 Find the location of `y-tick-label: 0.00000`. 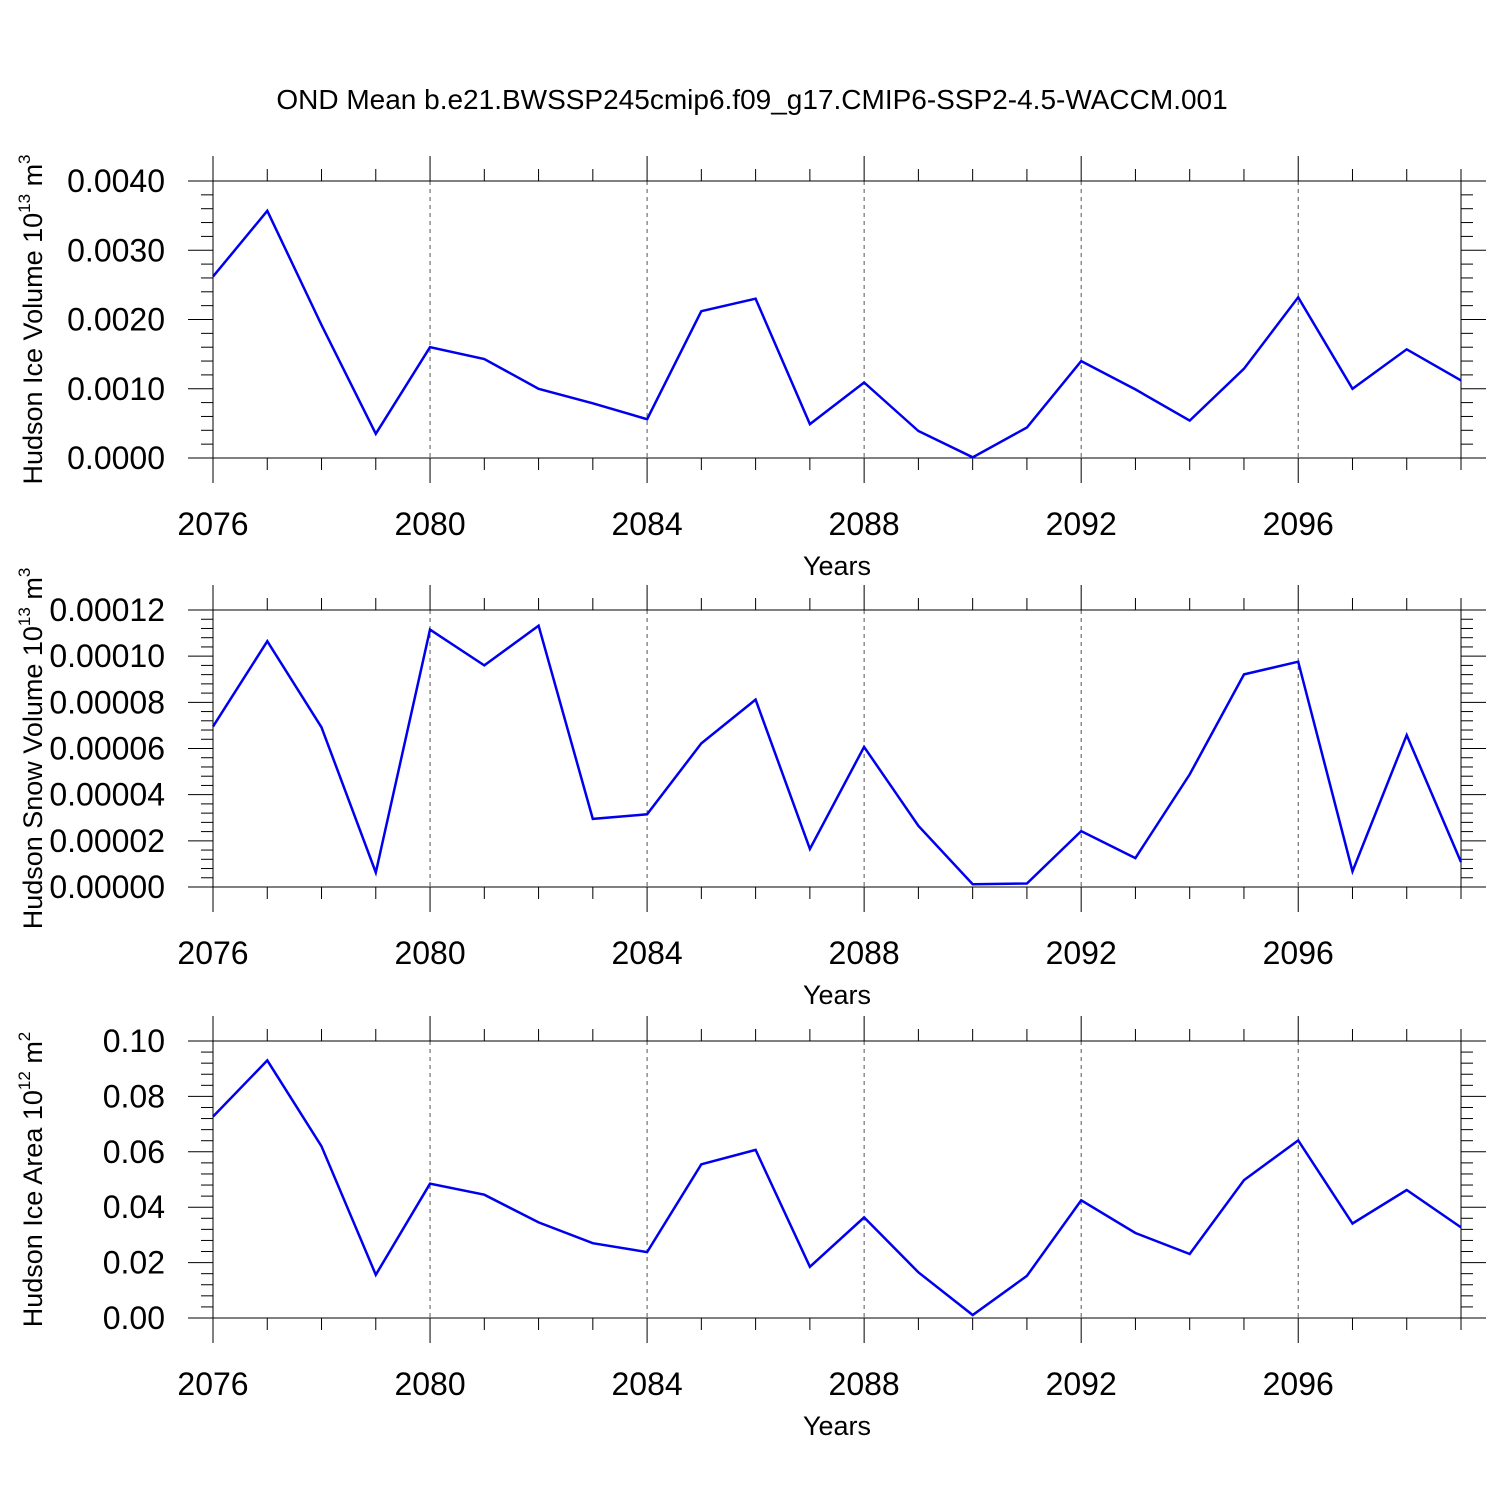

y-tick-label: 0.00000 is located at coordinates (107, 887).